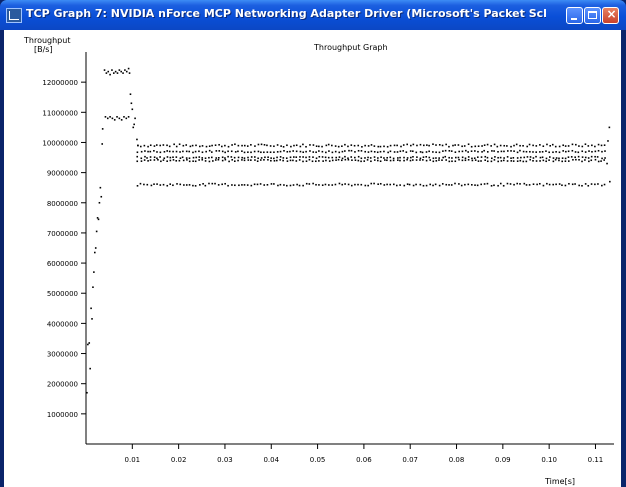 Image resolution: width=626 pixels, height=487 pixels. I want to click on minimize-button, so click(574, 15).